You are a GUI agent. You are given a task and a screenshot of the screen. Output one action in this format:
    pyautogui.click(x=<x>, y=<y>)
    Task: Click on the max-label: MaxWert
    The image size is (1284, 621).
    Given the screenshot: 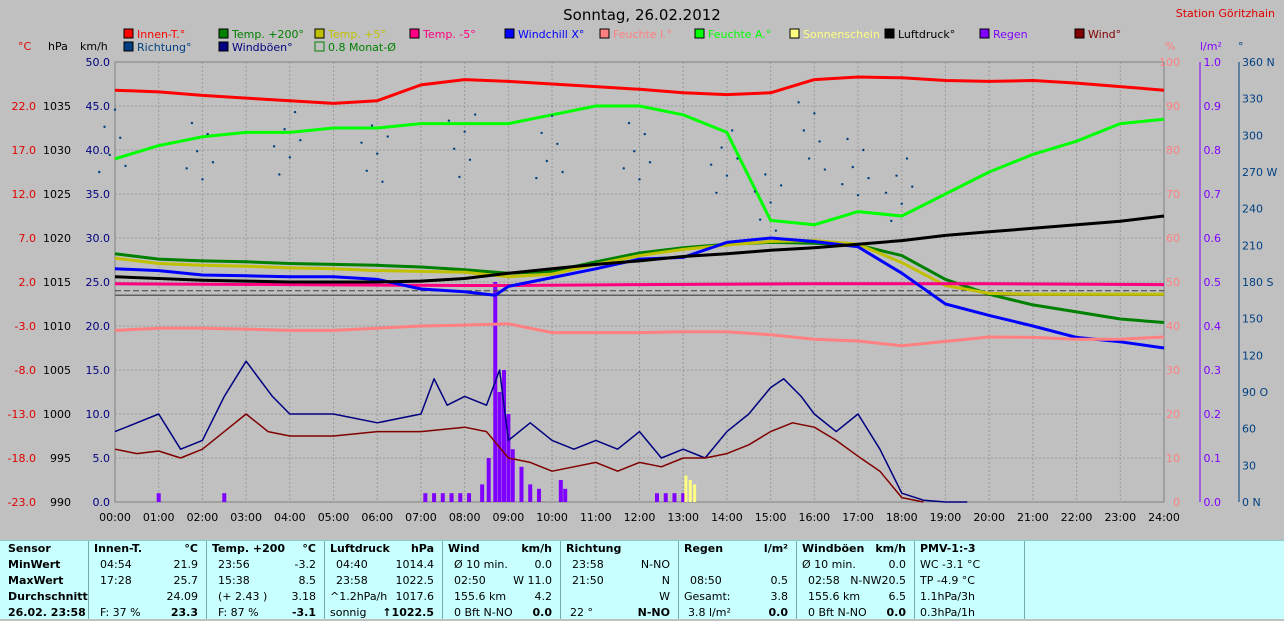 What is the action you would take?
    pyautogui.click(x=36, y=580)
    